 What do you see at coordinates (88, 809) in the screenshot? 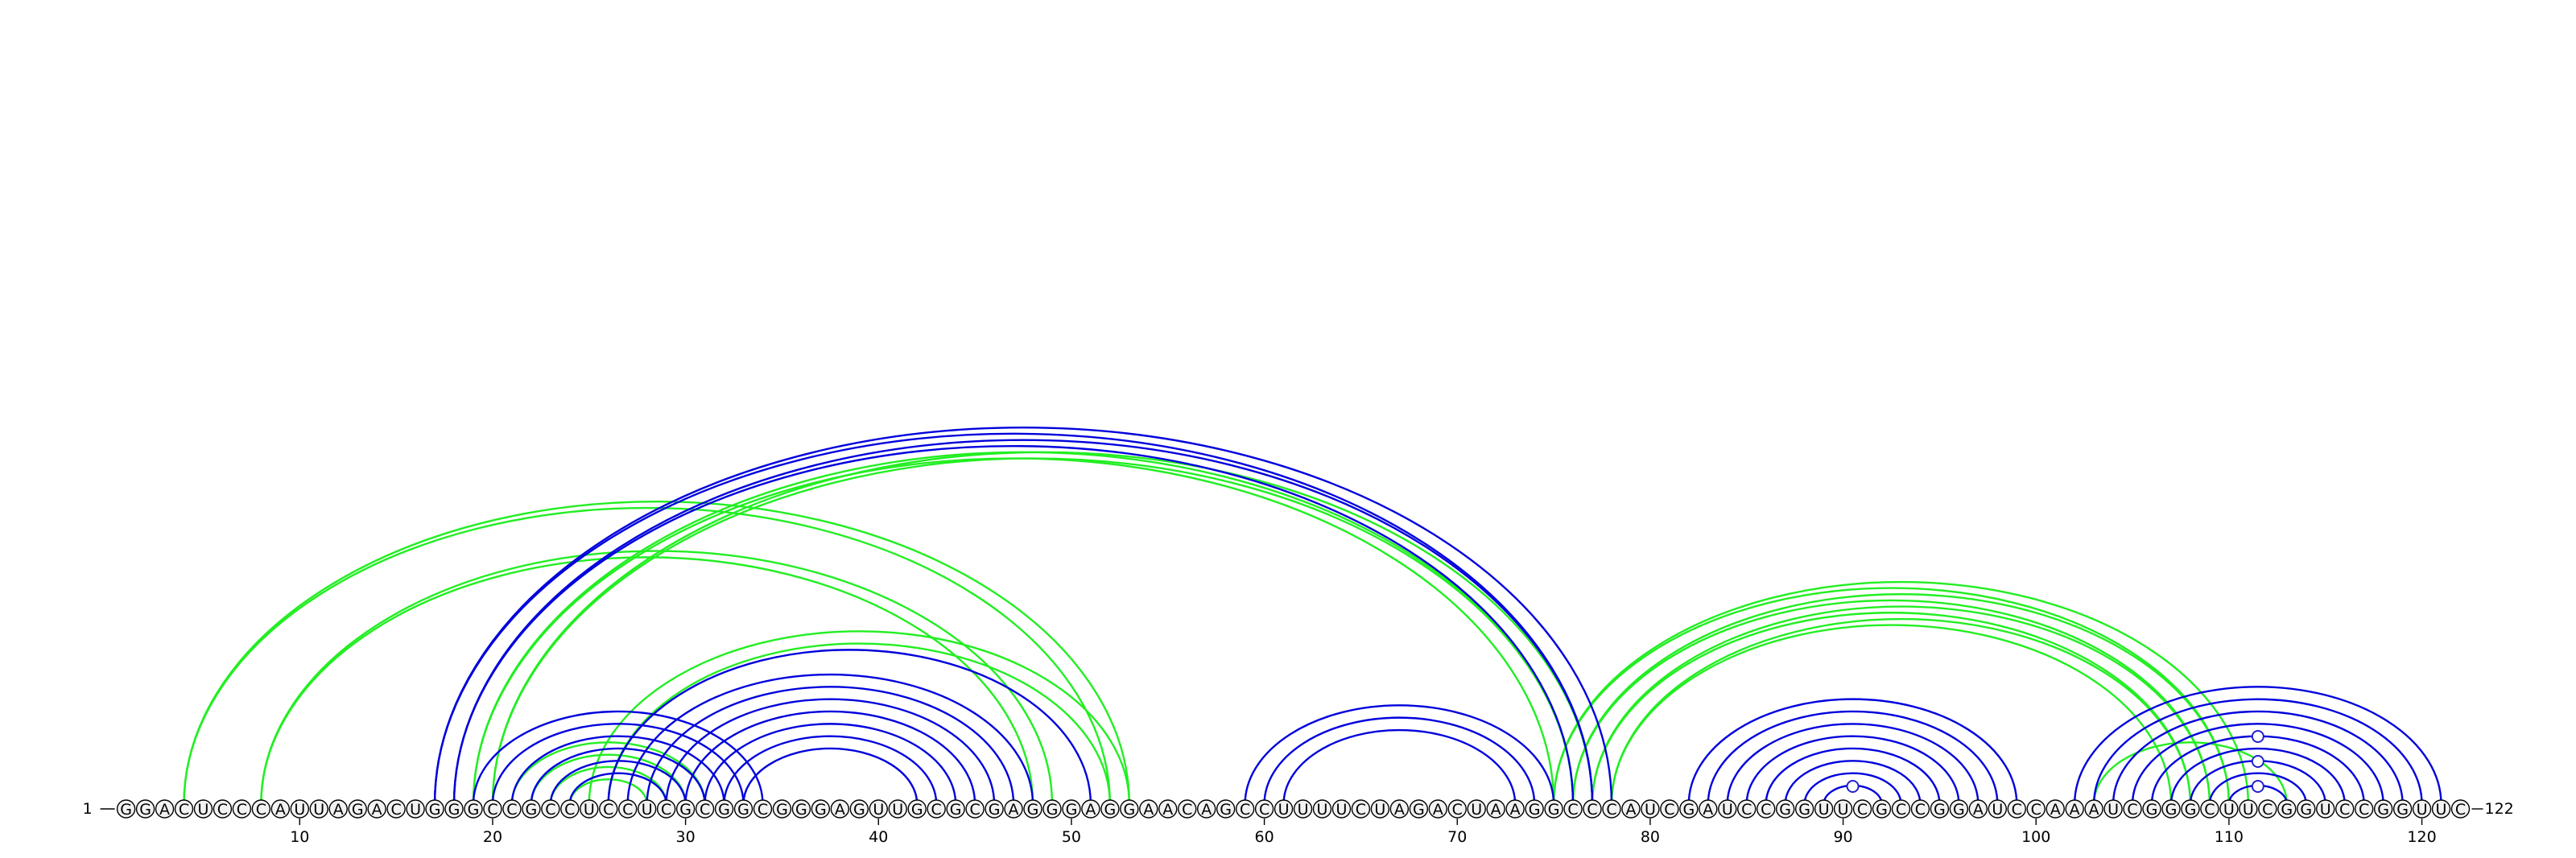
I see `start-position-label: 1` at bounding box center [88, 809].